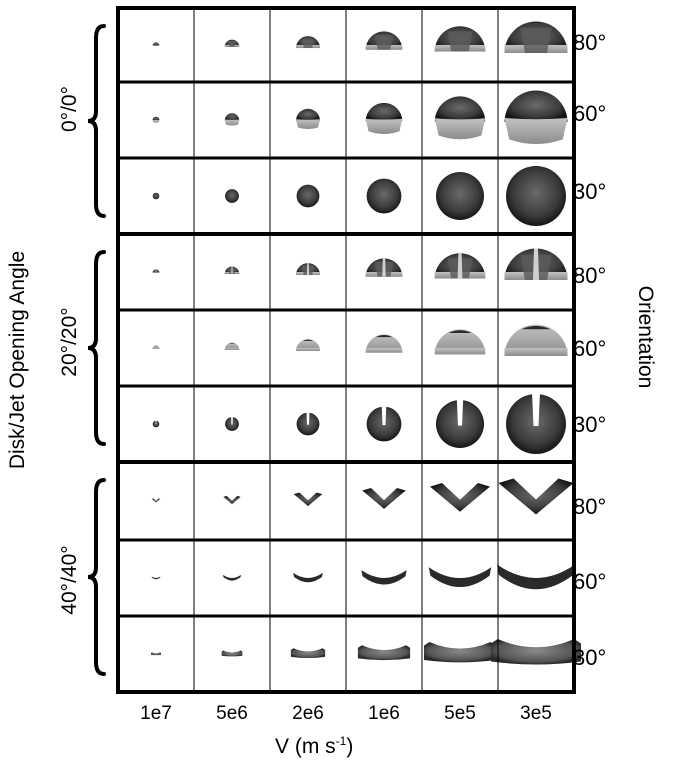  What do you see at coordinates (69, 109) in the screenshot?
I see `group-label-0-0: 0°/0°` at bounding box center [69, 109].